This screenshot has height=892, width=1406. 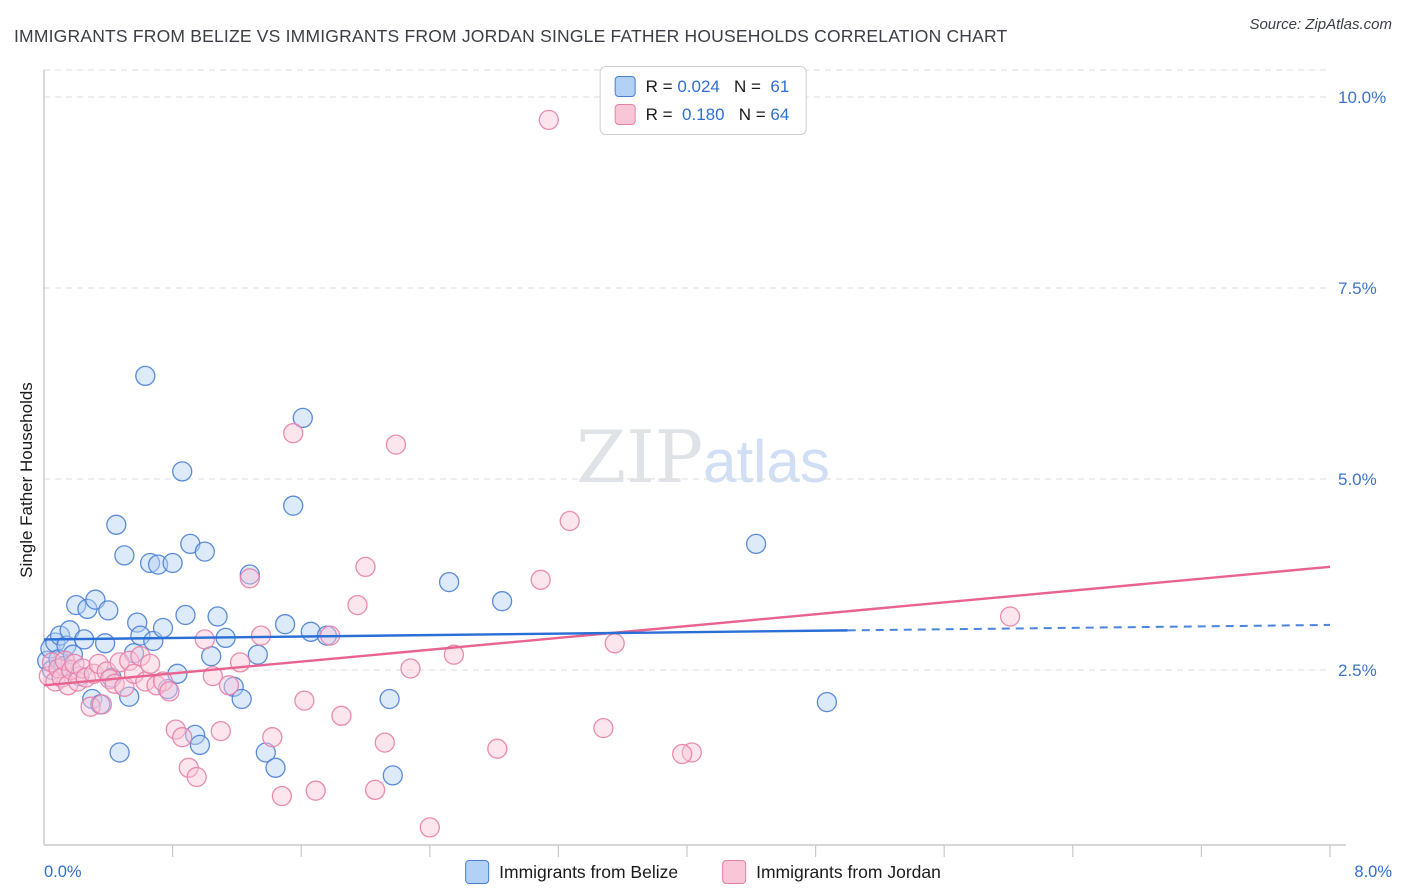 What do you see at coordinates (747, 114) in the screenshot?
I see `n-label: N =` at bounding box center [747, 114].